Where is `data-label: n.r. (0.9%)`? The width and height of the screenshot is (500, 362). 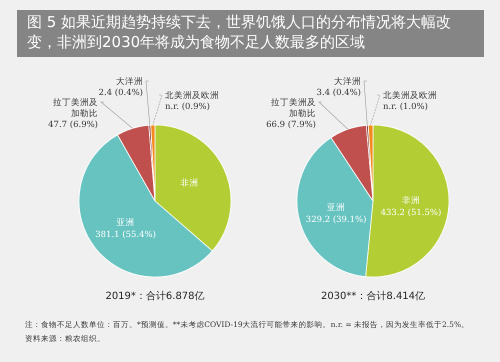 data-label: n.r. (0.9%) is located at coordinates (187, 107).